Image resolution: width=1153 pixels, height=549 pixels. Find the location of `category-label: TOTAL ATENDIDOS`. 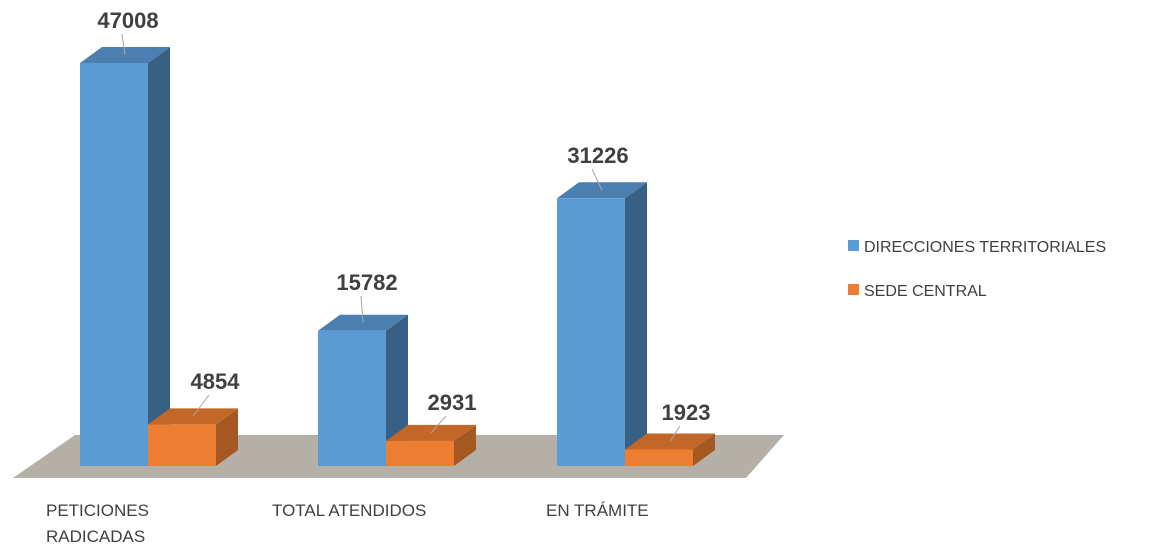

category-label: TOTAL ATENDIDOS is located at coordinates (349, 510).